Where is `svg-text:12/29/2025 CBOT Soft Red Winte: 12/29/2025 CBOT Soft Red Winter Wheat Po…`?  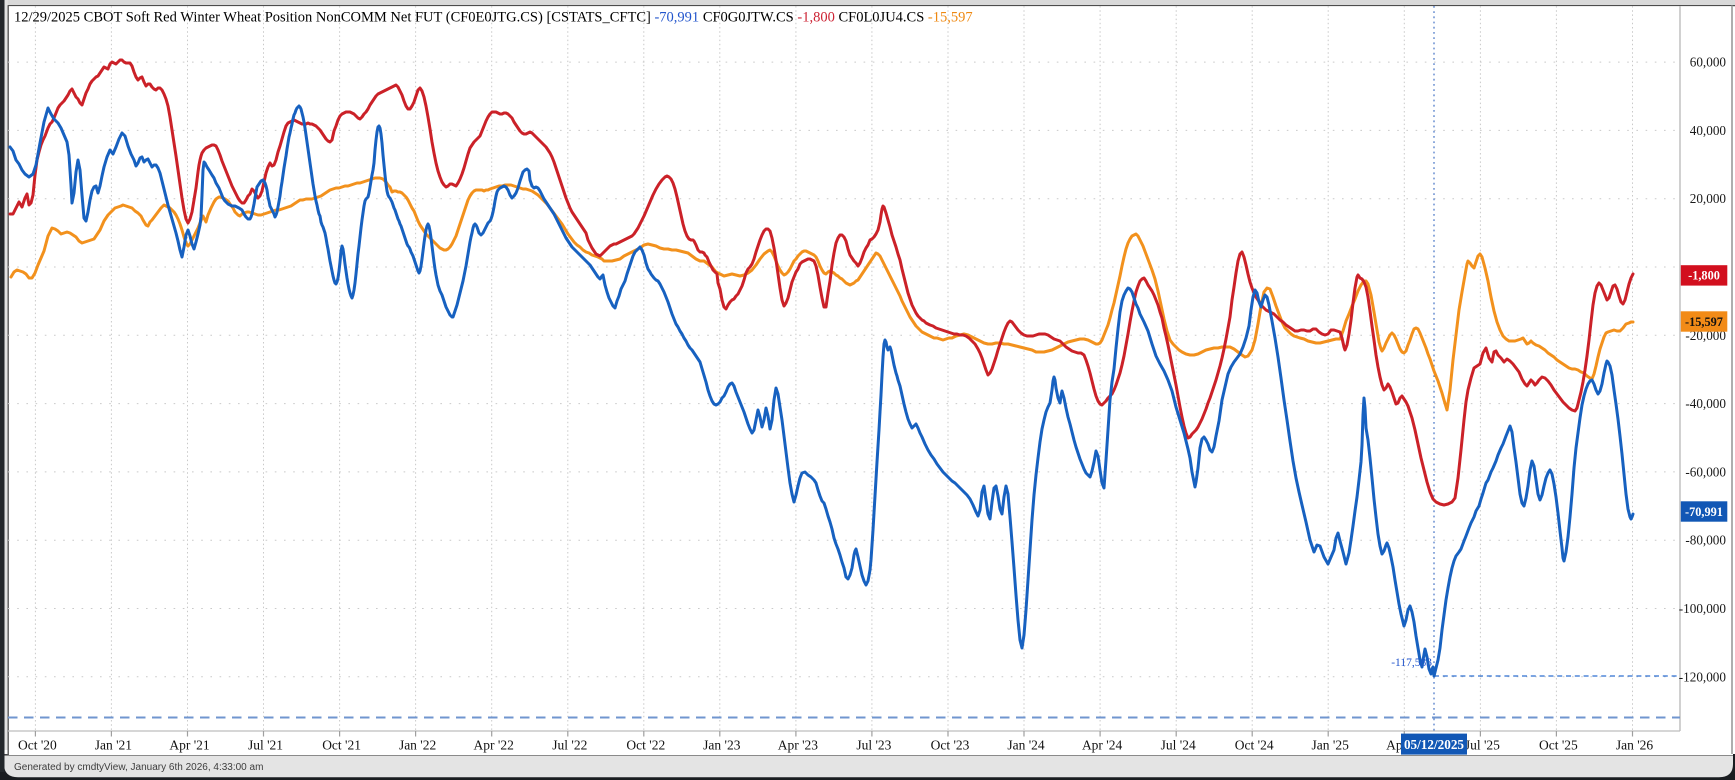 svg-text:12/29/2025 CBOT Soft Red Winte: 12/29/2025 CBOT Soft Red Winter Wheat Po… is located at coordinates (493, 18).